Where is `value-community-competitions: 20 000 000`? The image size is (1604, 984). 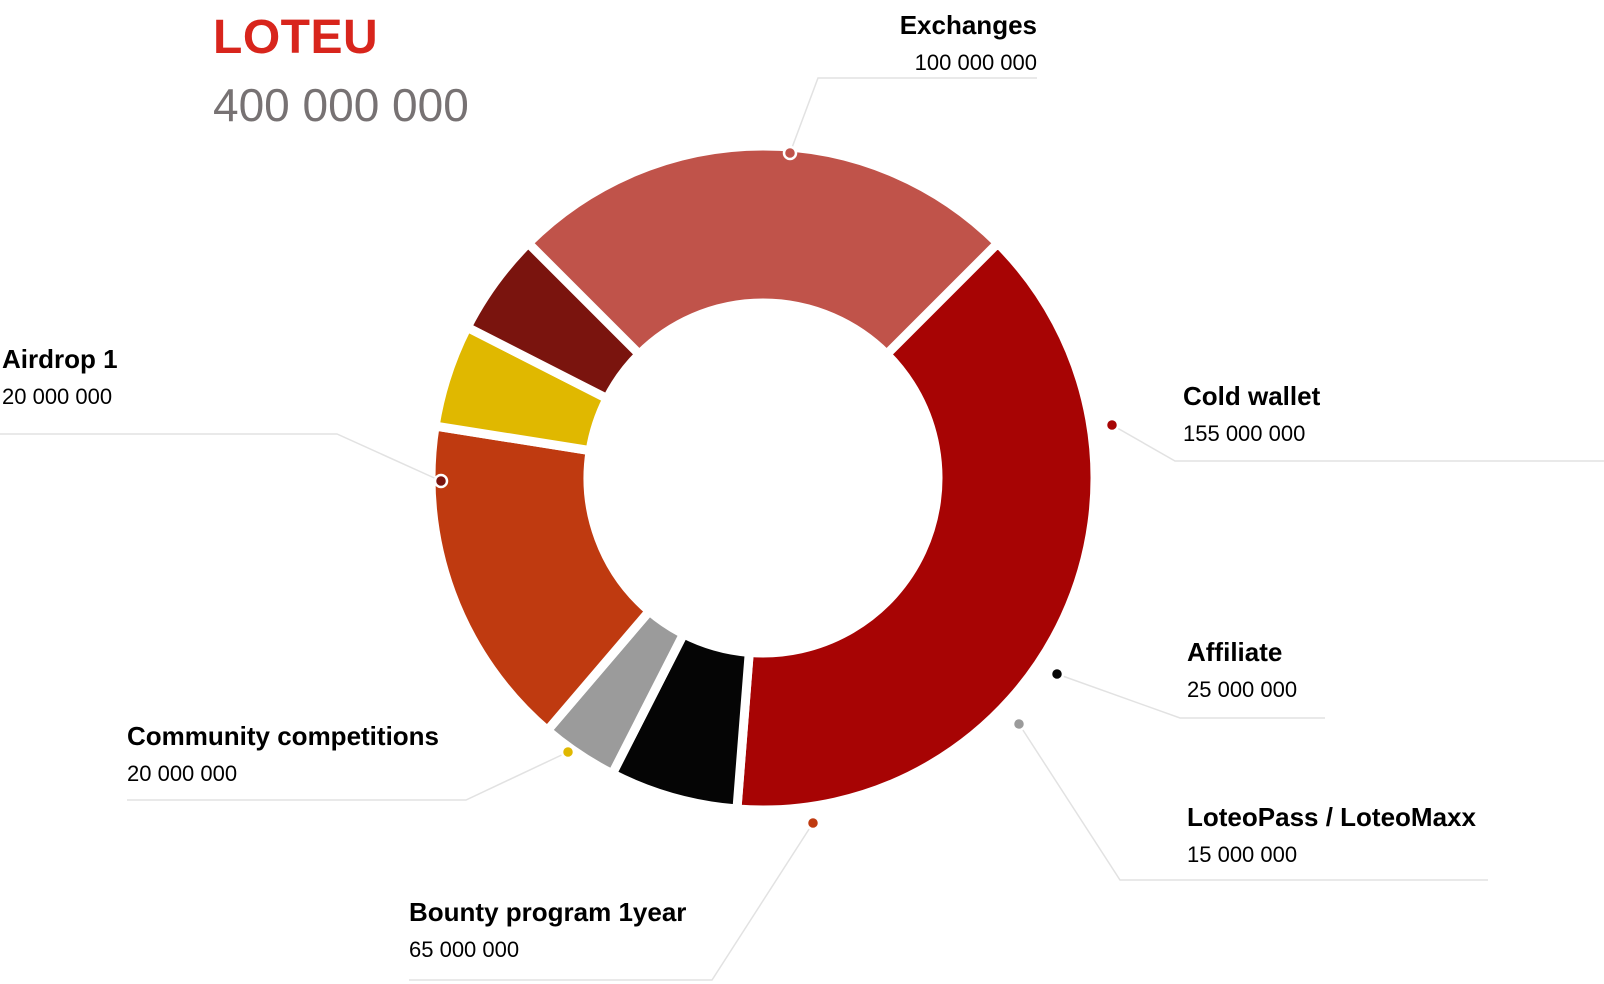
value-community-competitions: 20 000 000 is located at coordinates (182, 773).